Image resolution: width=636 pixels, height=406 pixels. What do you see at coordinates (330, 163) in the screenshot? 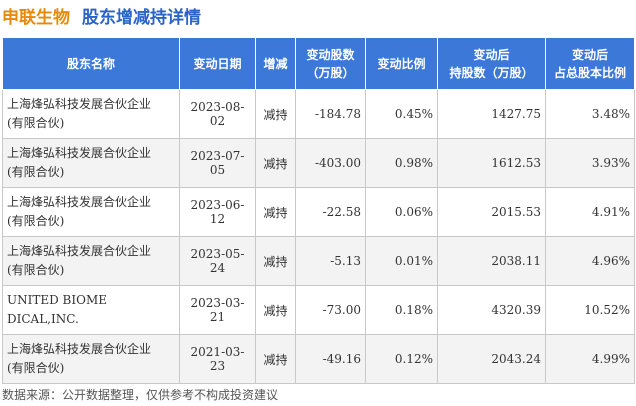
I see `cell-shares: -403.00` at bounding box center [330, 163].